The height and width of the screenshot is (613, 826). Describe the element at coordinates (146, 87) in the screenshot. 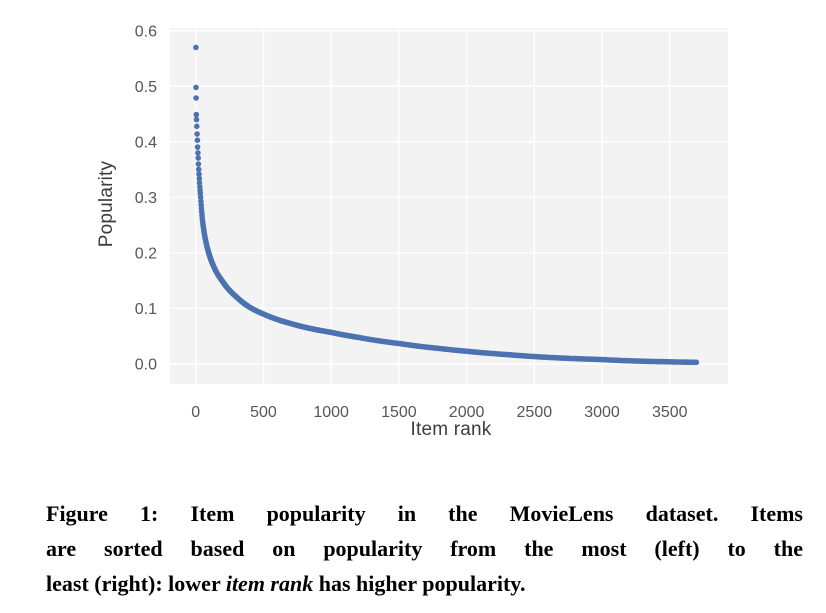

I see `y-tick-label: 0.5` at that location.